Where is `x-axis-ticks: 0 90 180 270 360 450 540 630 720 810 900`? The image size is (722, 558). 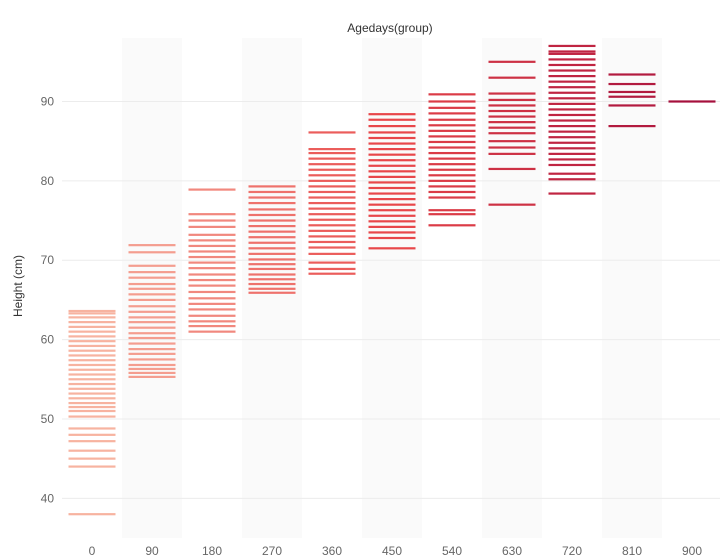 x-axis-ticks: 0 90 180 270 360 450 540 630 720 810 900 is located at coordinates (396, 551).